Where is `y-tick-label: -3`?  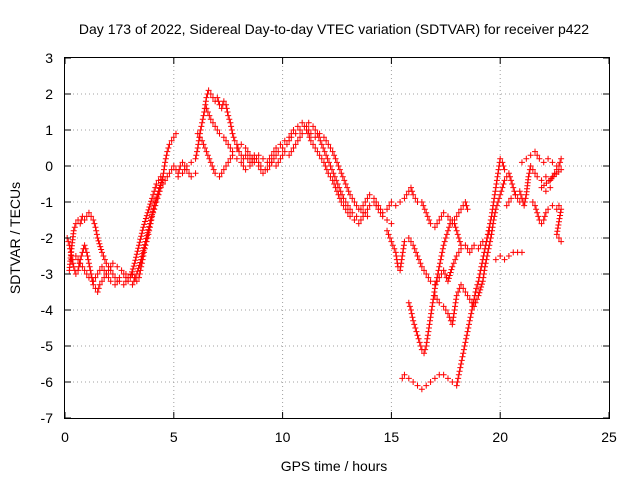 y-tick-label: -3 is located at coordinates (47, 274).